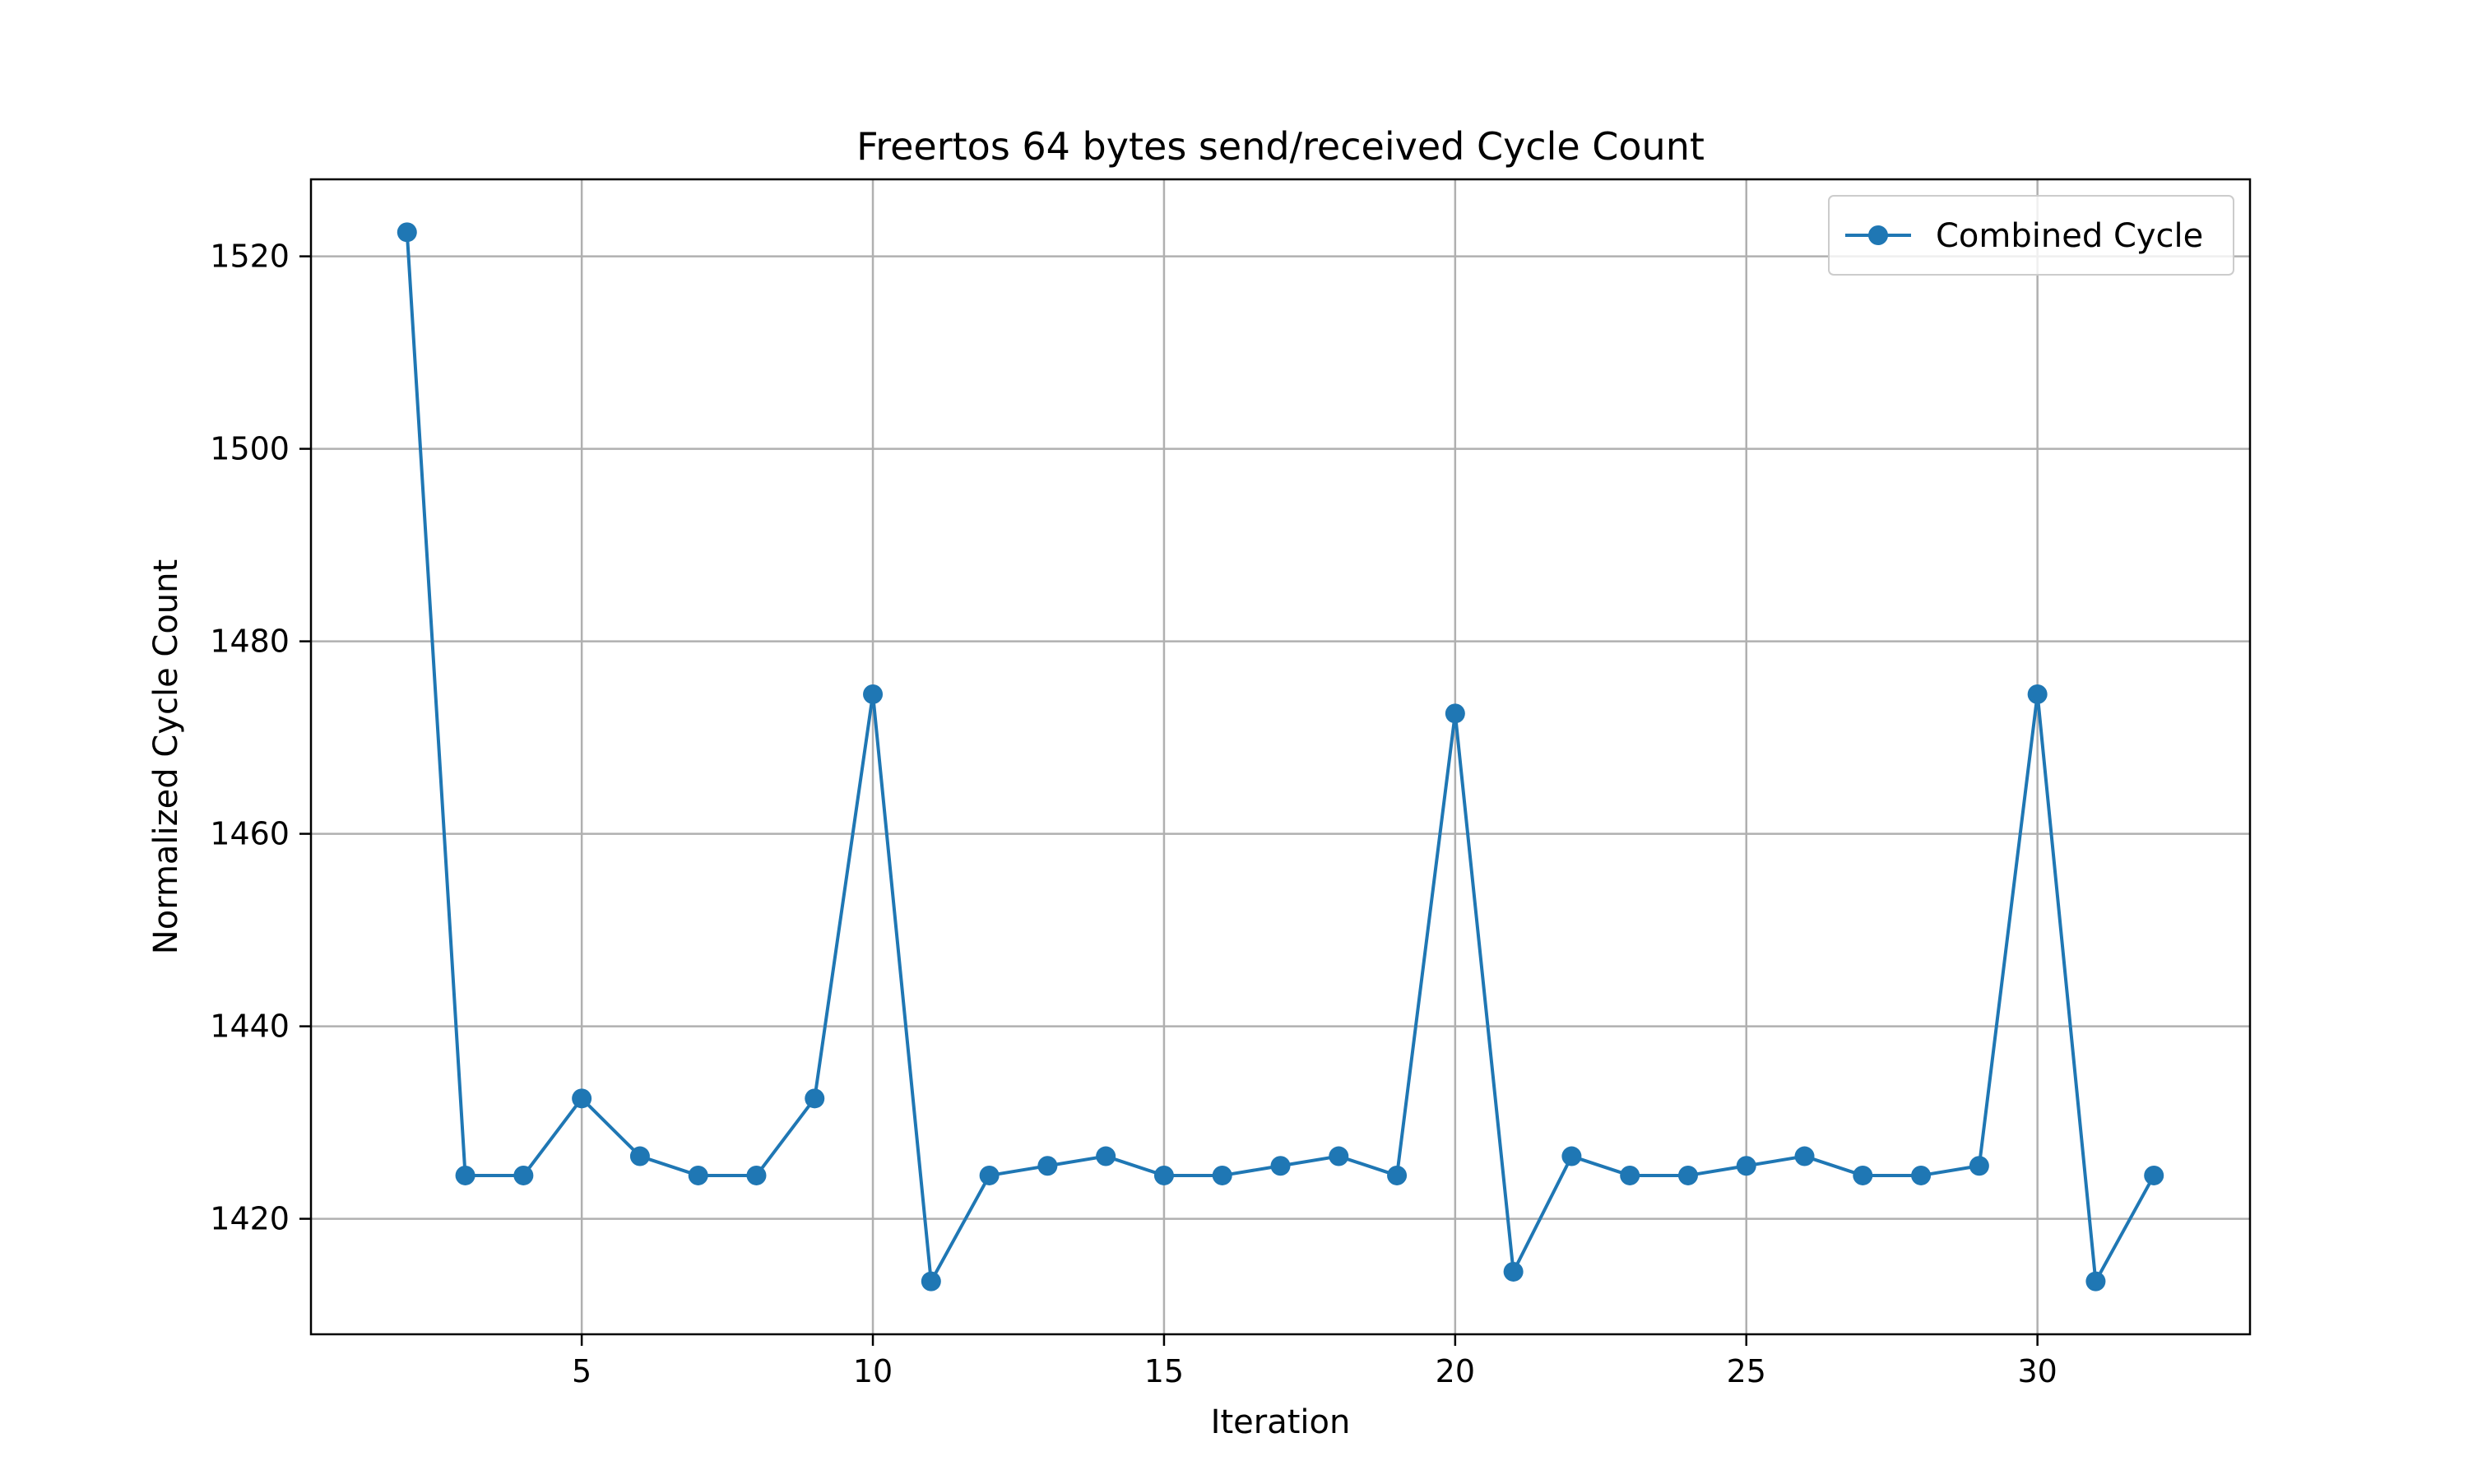 This screenshot has width=2468, height=1484. What do you see at coordinates (250, 257) in the screenshot?
I see `y-tick-label: 1520` at bounding box center [250, 257].